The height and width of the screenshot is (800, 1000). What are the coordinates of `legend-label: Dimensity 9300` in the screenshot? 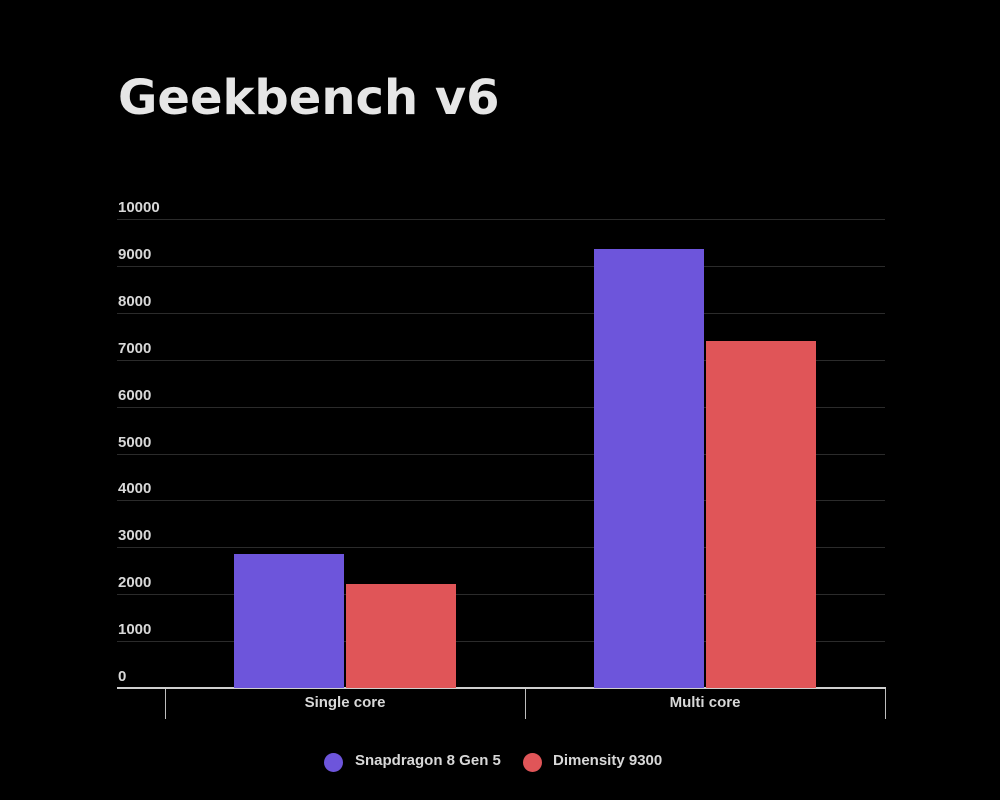 It's located at (608, 760).